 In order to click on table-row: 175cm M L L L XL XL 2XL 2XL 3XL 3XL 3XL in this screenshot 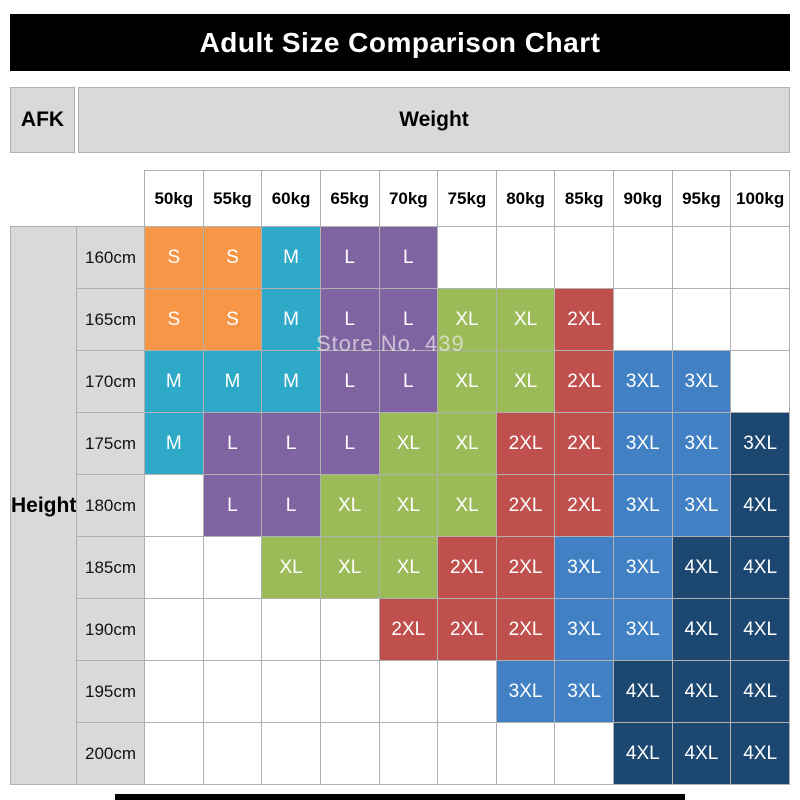, I will do `click(400, 443)`.